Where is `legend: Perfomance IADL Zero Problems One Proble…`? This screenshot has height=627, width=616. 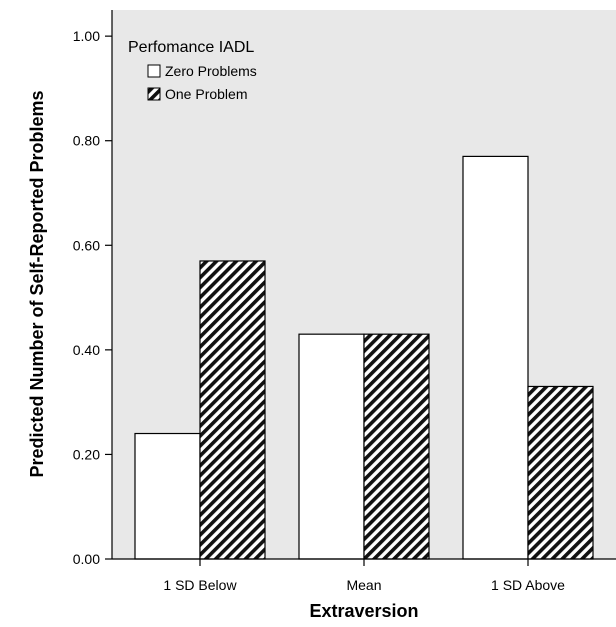
legend: Perfomance IADL Zero Problems One Proble… is located at coordinates (192, 70).